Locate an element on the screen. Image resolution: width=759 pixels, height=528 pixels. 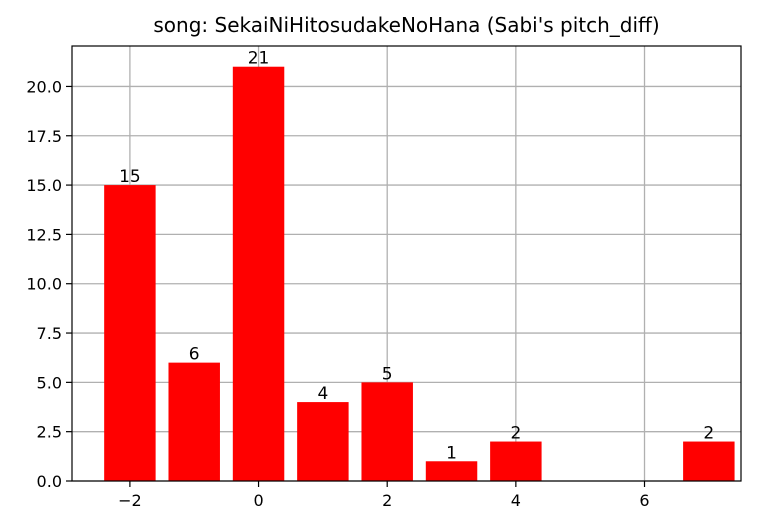
bar-value-label: 4 is located at coordinates (322, 394).